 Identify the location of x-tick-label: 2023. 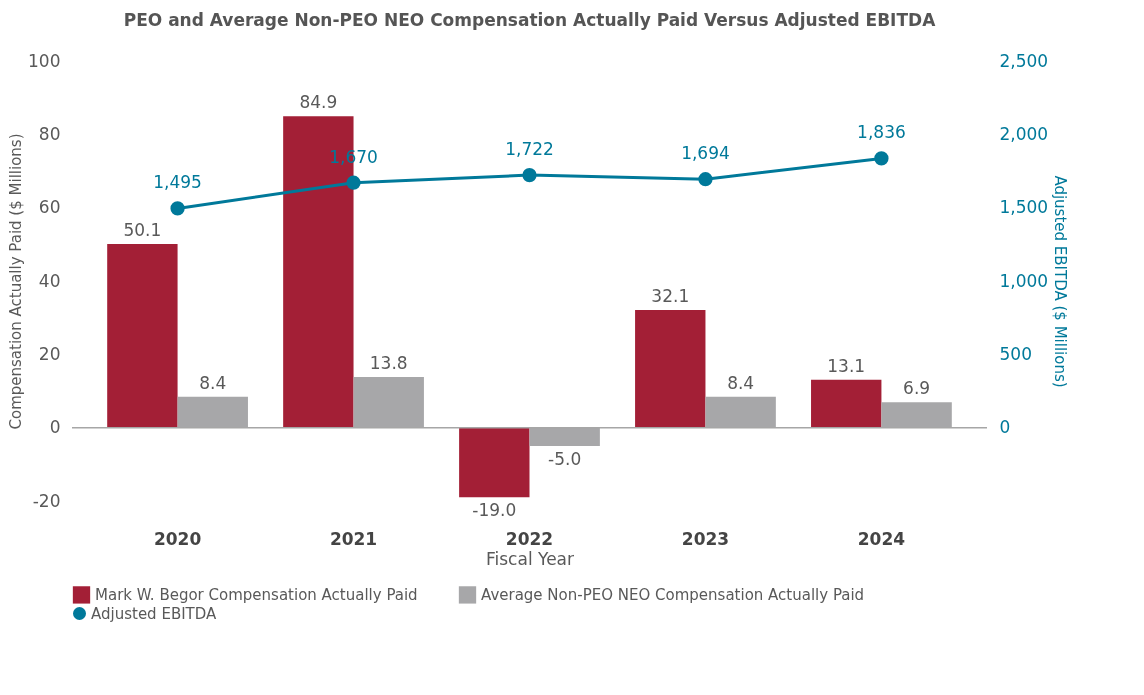
(705, 538).